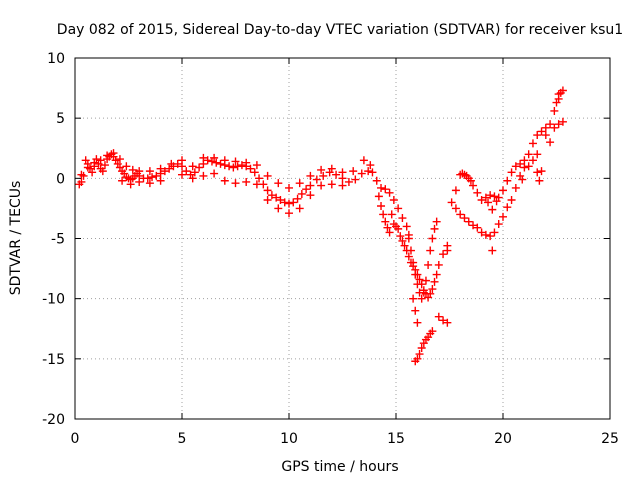  I want to click on y-tick-label: -5, so click(58, 240).